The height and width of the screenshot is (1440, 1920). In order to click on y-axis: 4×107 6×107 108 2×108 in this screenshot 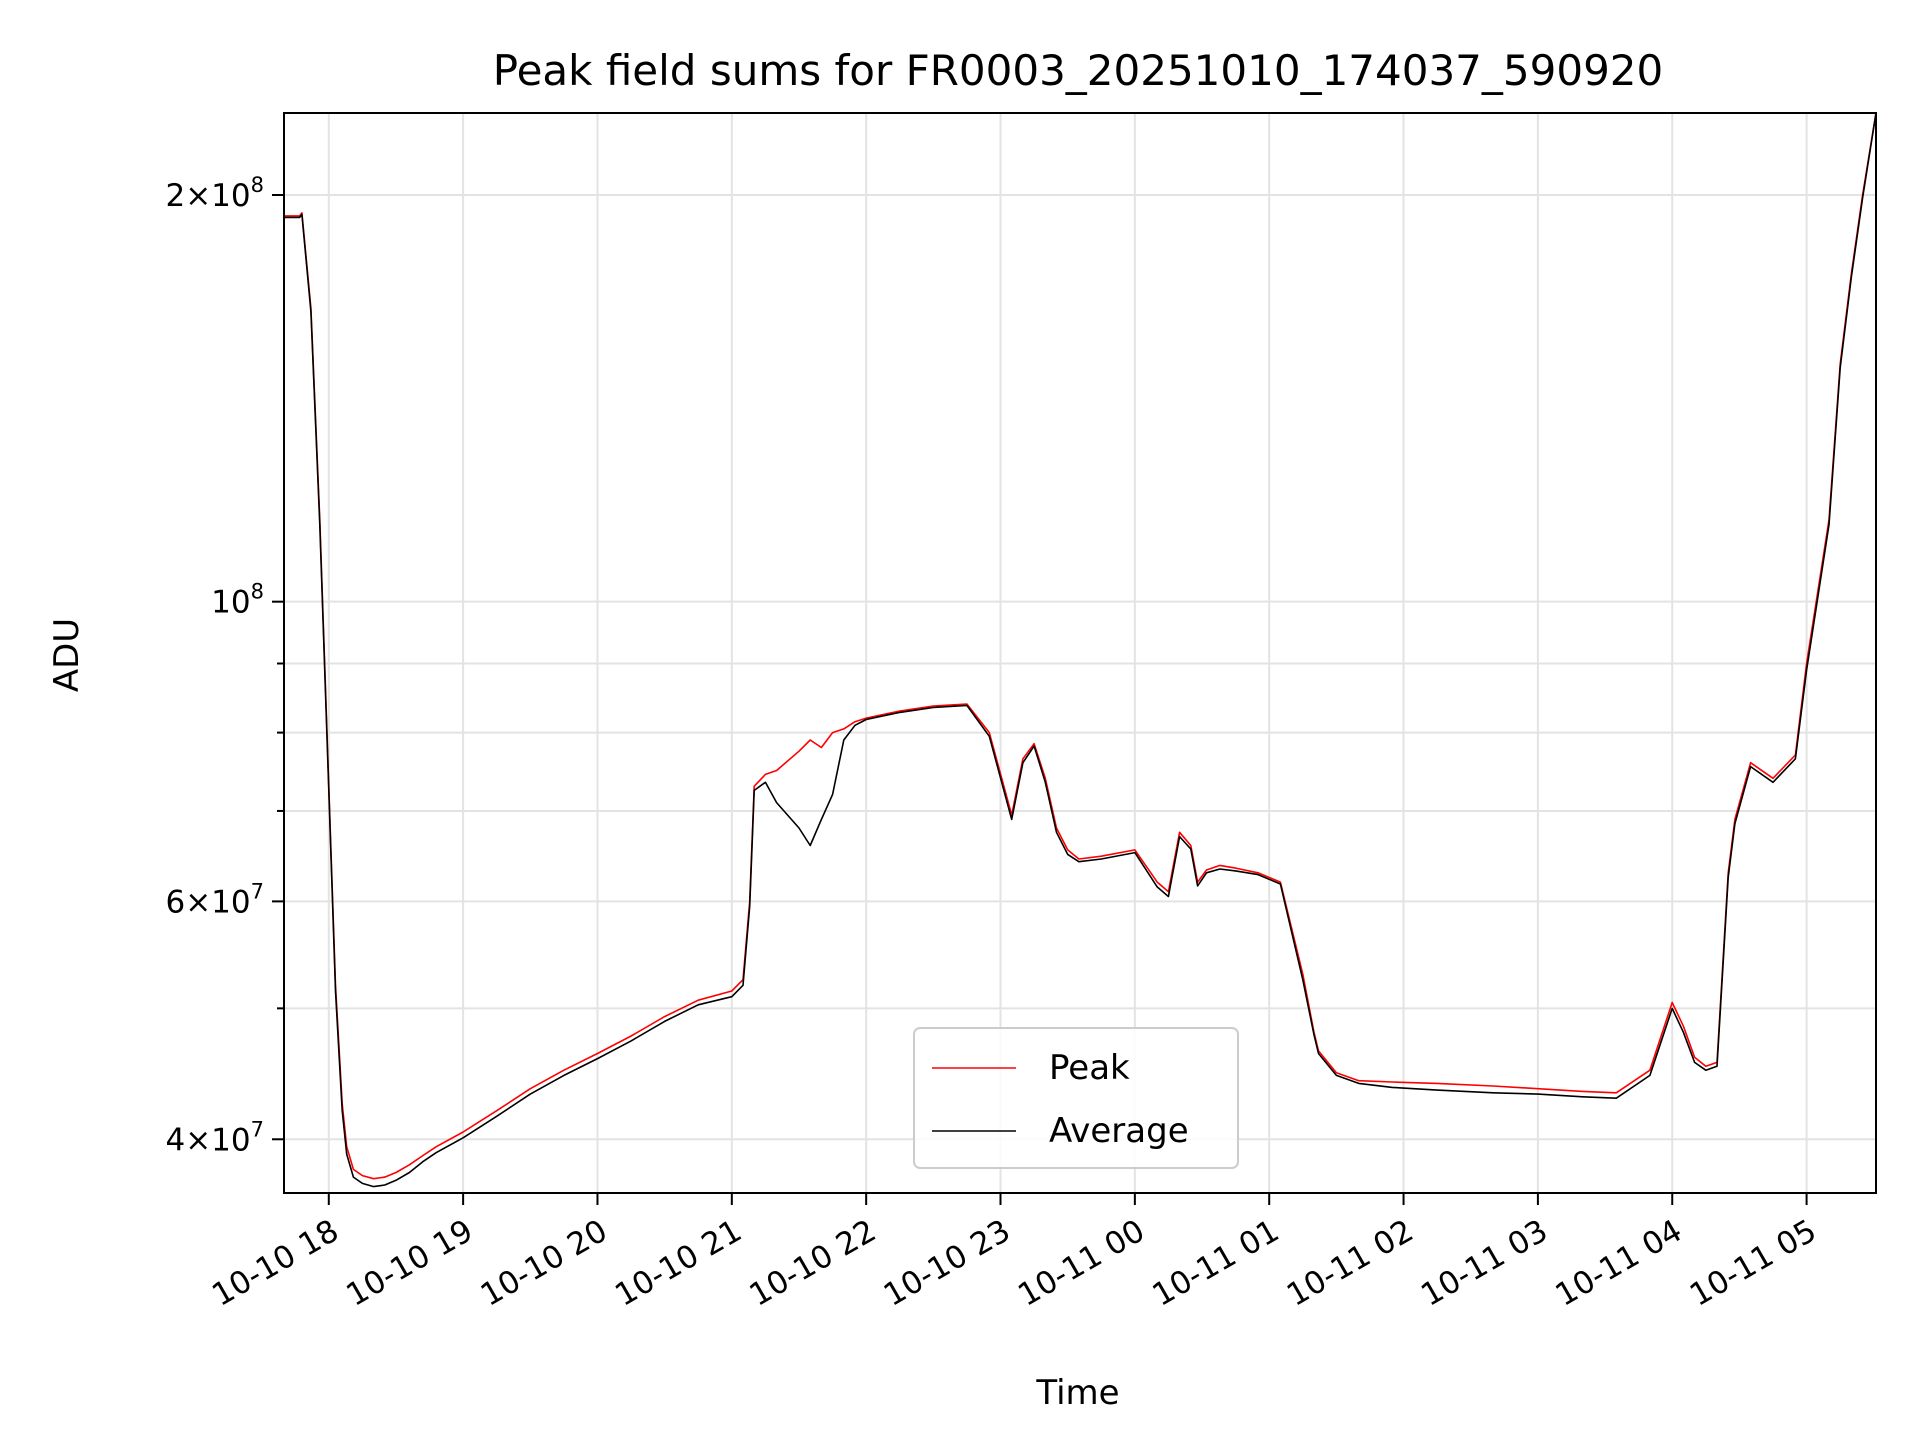, I will do `click(224, 665)`.